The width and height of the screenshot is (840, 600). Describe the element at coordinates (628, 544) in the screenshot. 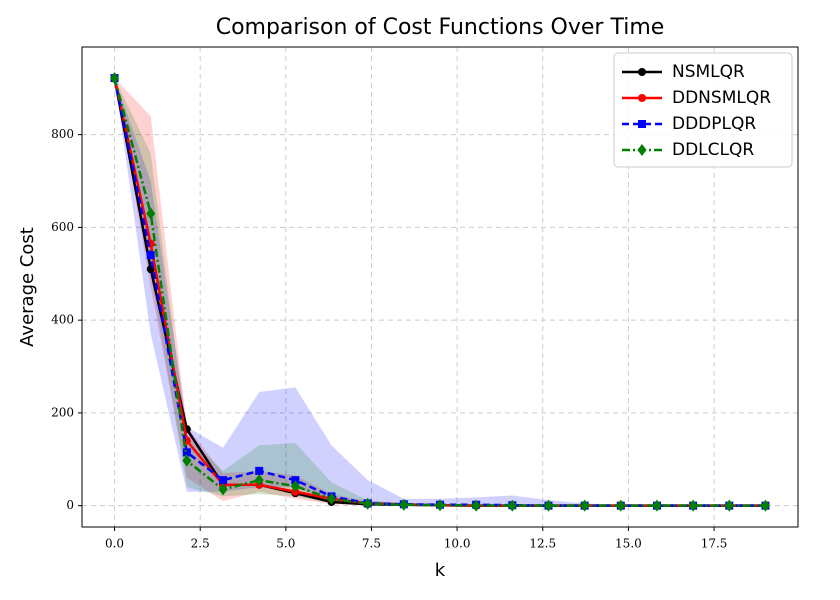

I see `x-tick-label: 15.0` at that location.